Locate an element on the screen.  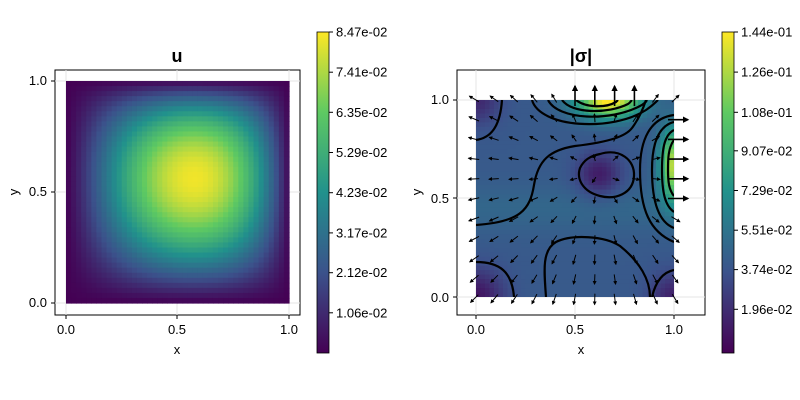
x-ticks-sigma is located at coordinates (575, 317).